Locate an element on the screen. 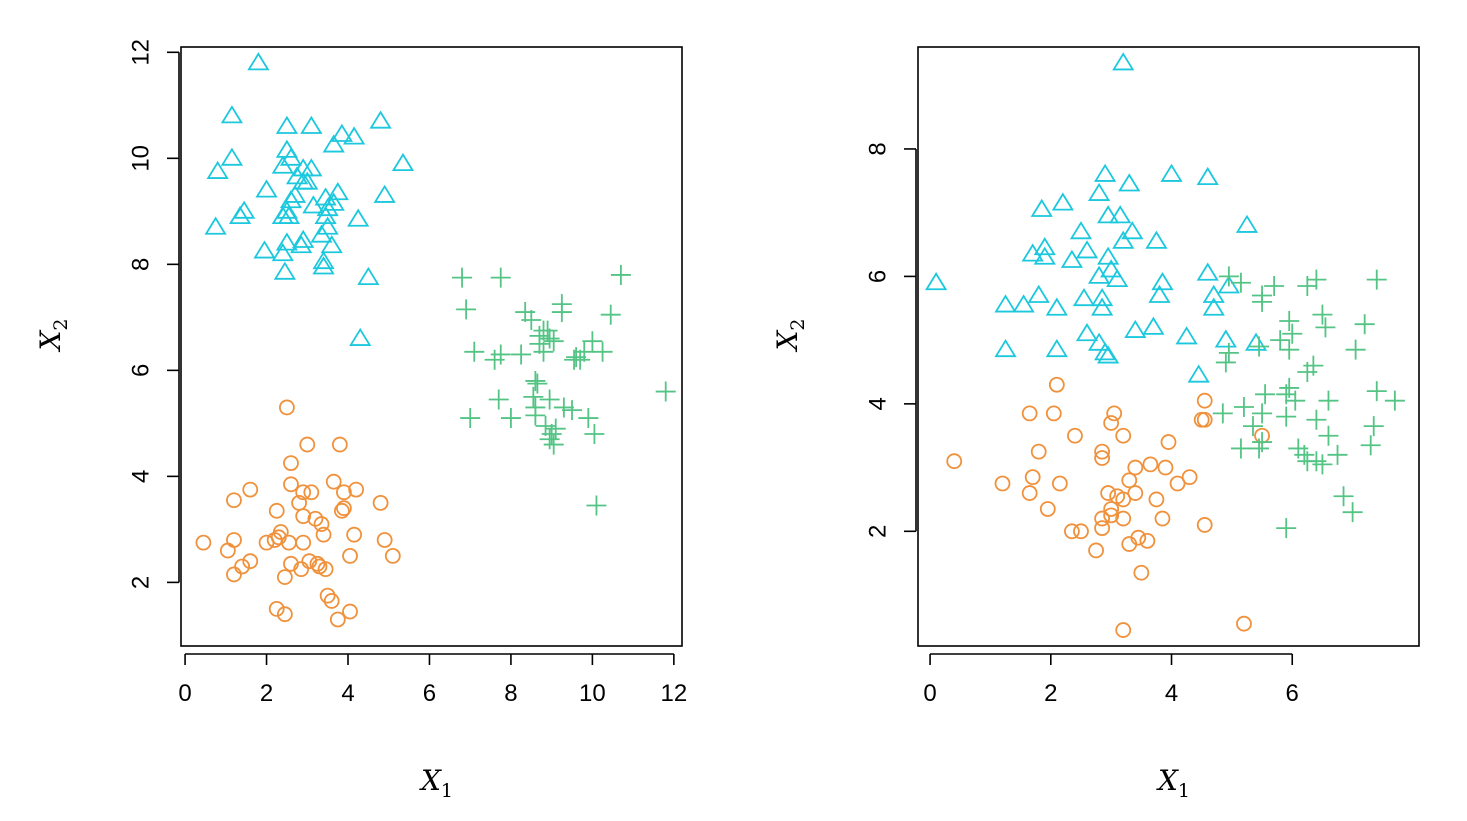 This screenshot has height=821, width=1467. x-tick-label: 2 is located at coordinates (266, 693).